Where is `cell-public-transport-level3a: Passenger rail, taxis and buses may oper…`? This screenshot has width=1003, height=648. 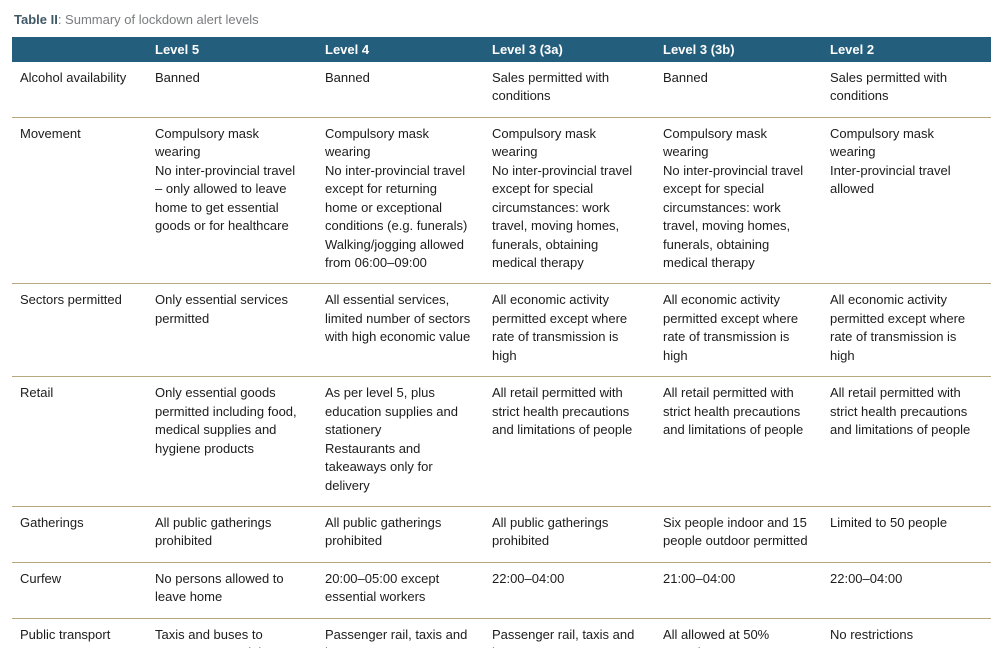 cell-public-transport-level3a: Passenger rail, taxis and buses may oper… is located at coordinates (569, 632).